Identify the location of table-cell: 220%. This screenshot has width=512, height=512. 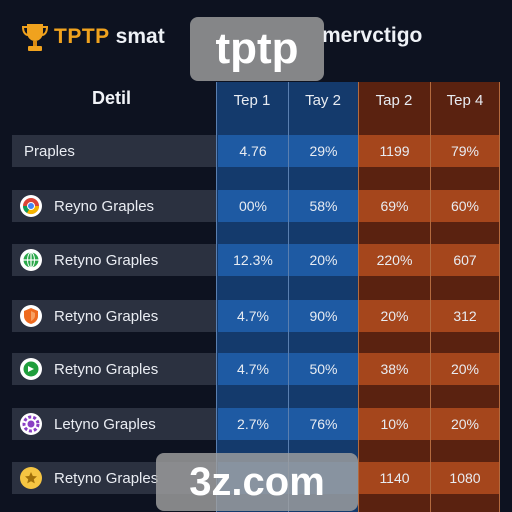
(394, 260).